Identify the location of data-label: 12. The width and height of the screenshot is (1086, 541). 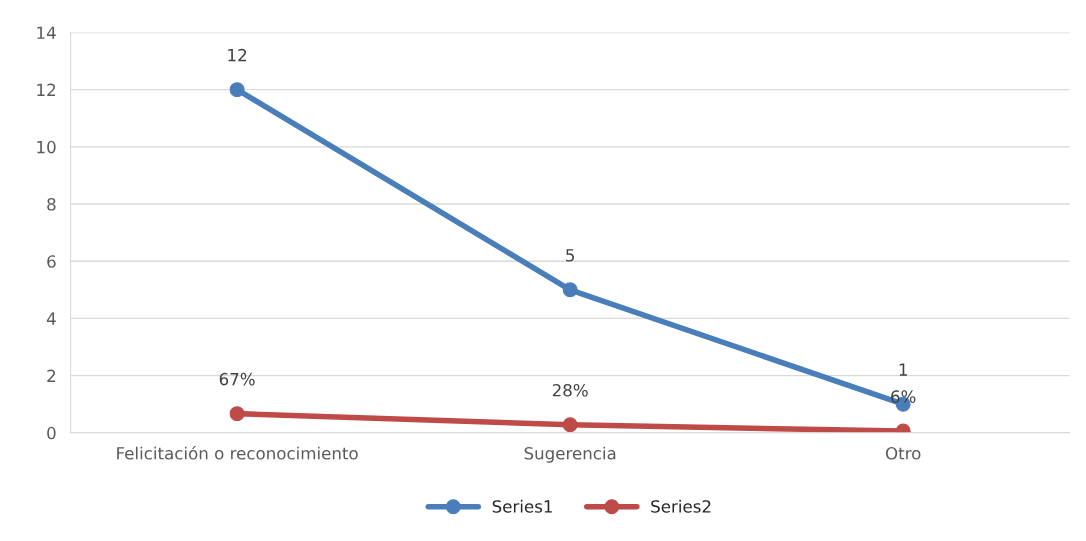
(237, 55).